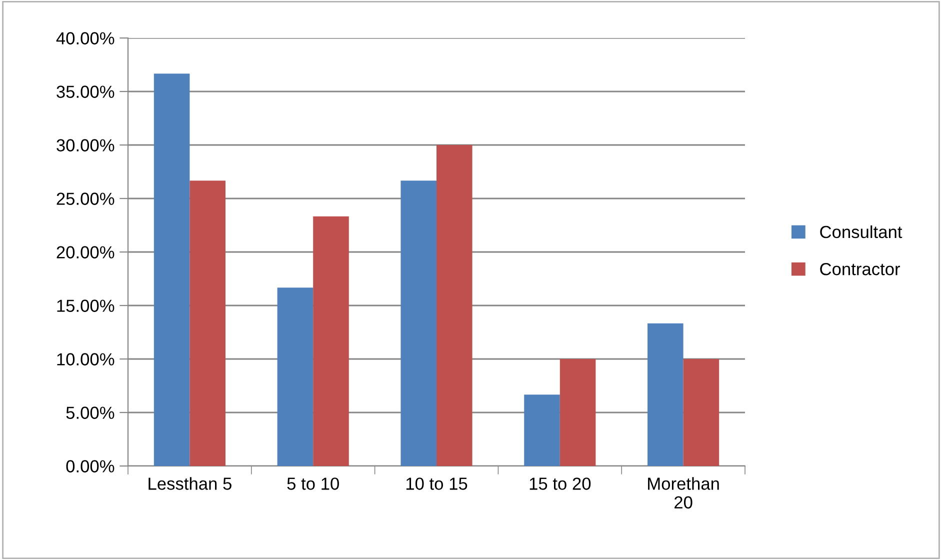  What do you see at coordinates (85, 252) in the screenshot?
I see `y-tick-label: 20.00%` at bounding box center [85, 252].